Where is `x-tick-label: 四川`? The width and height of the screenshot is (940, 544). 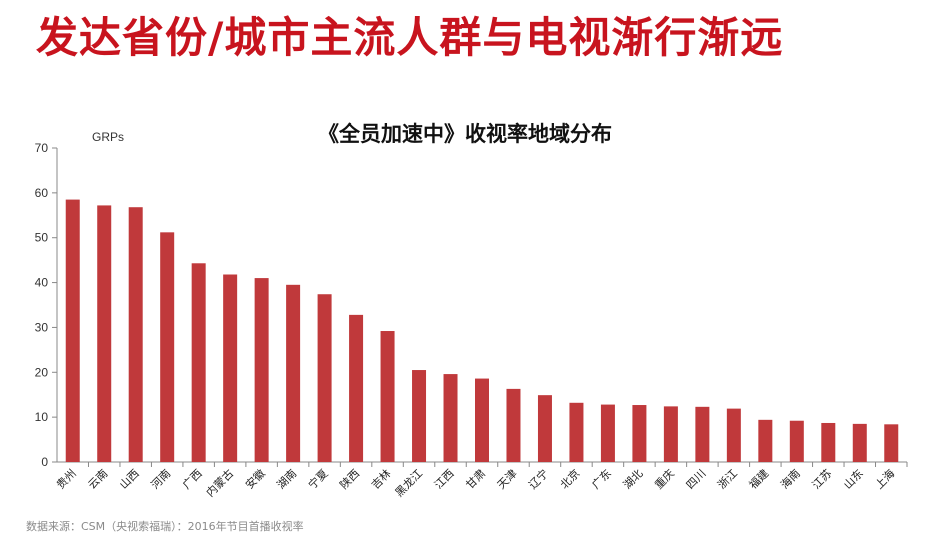
x-tick-label: 四川 is located at coordinates (696, 479).